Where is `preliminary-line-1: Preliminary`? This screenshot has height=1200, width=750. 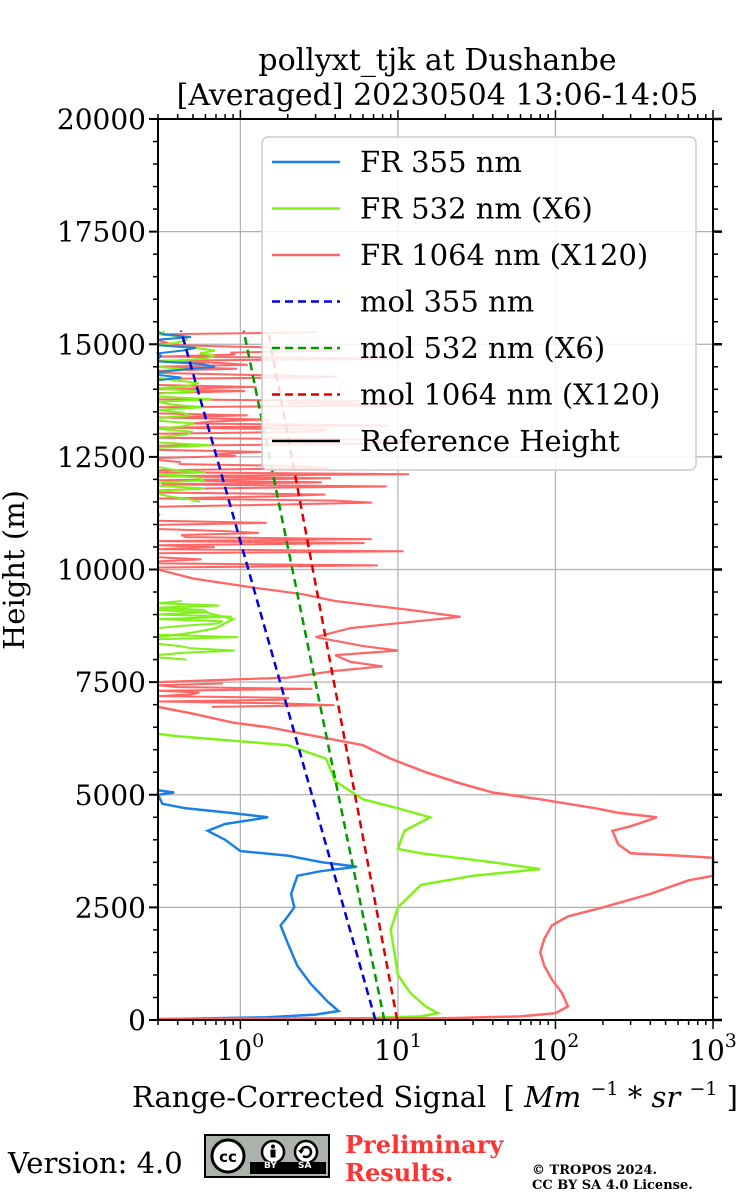
preliminary-line-1: Preliminary is located at coordinates (424, 1144).